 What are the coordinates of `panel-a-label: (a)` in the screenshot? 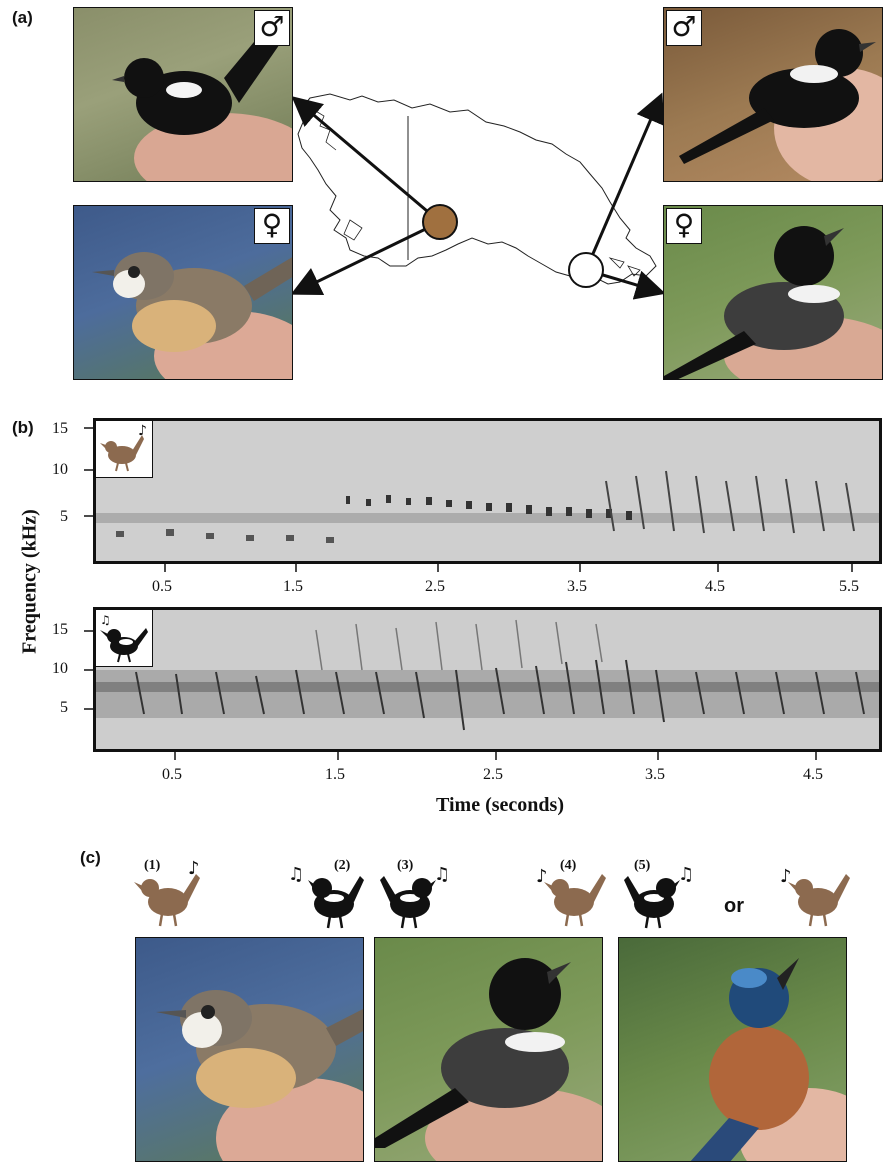 It's located at (22, 17).